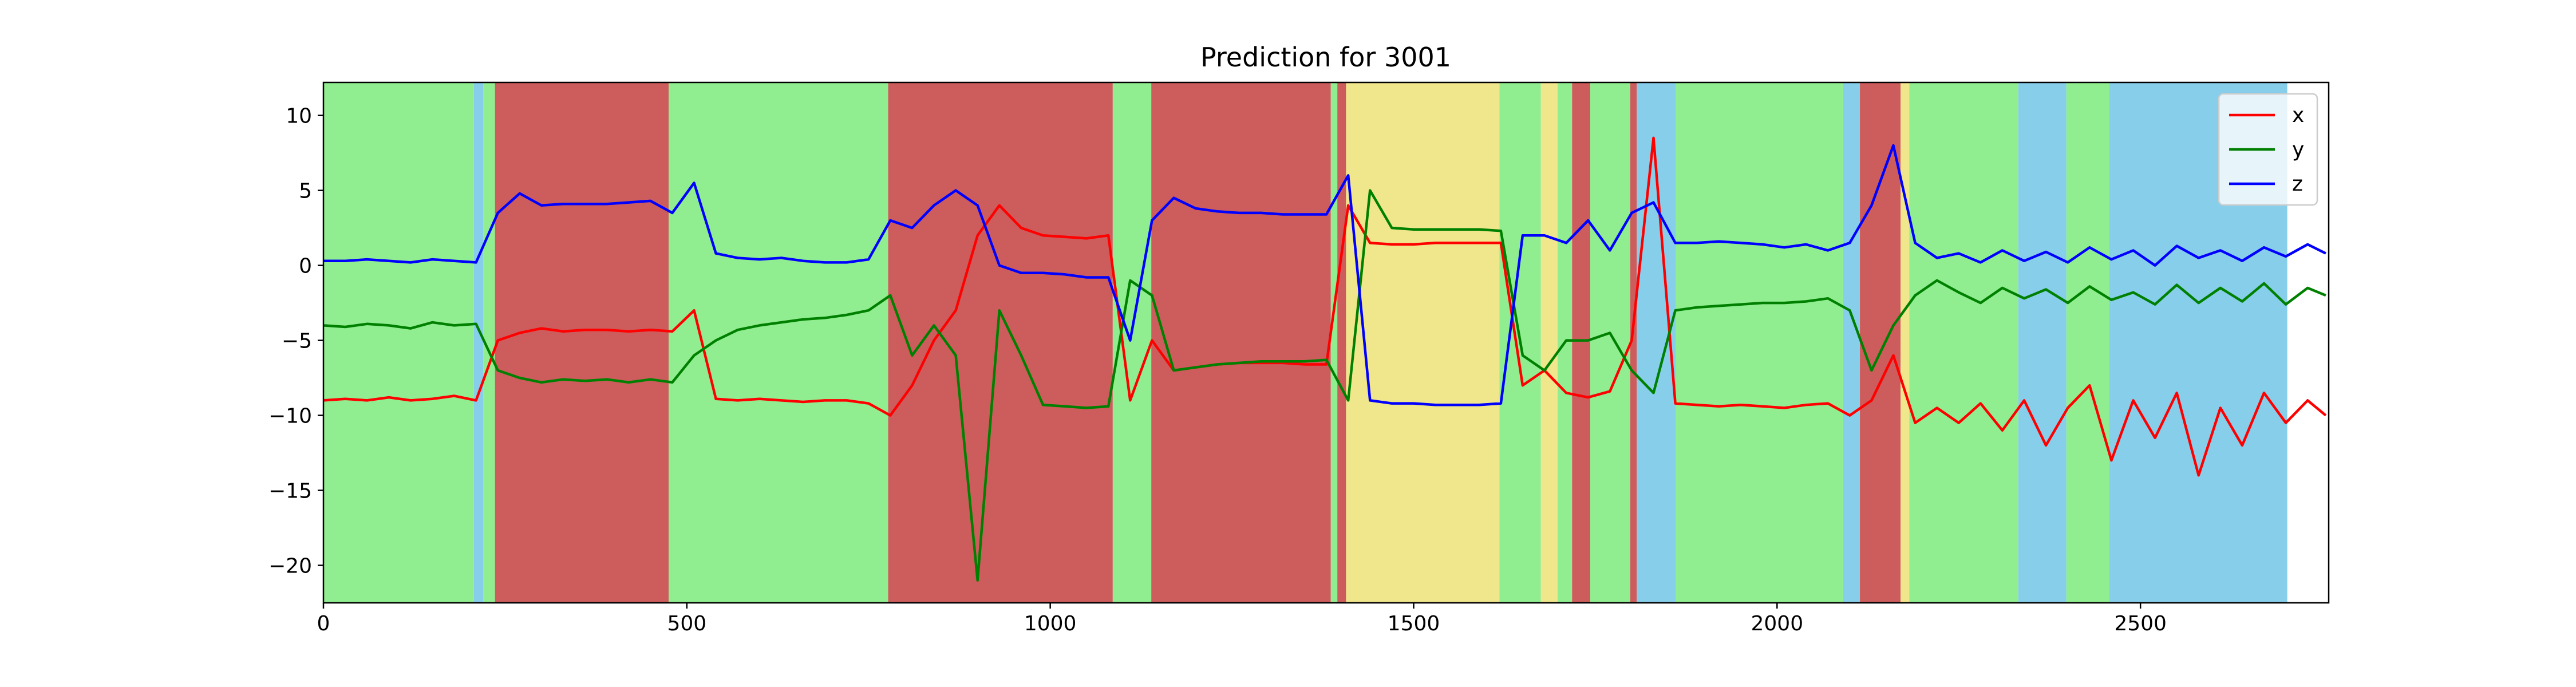 This screenshot has height=687, width=2576. Describe the element at coordinates (1777, 623) in the screenshot. I see `x-tick-label: 2000` at that location.